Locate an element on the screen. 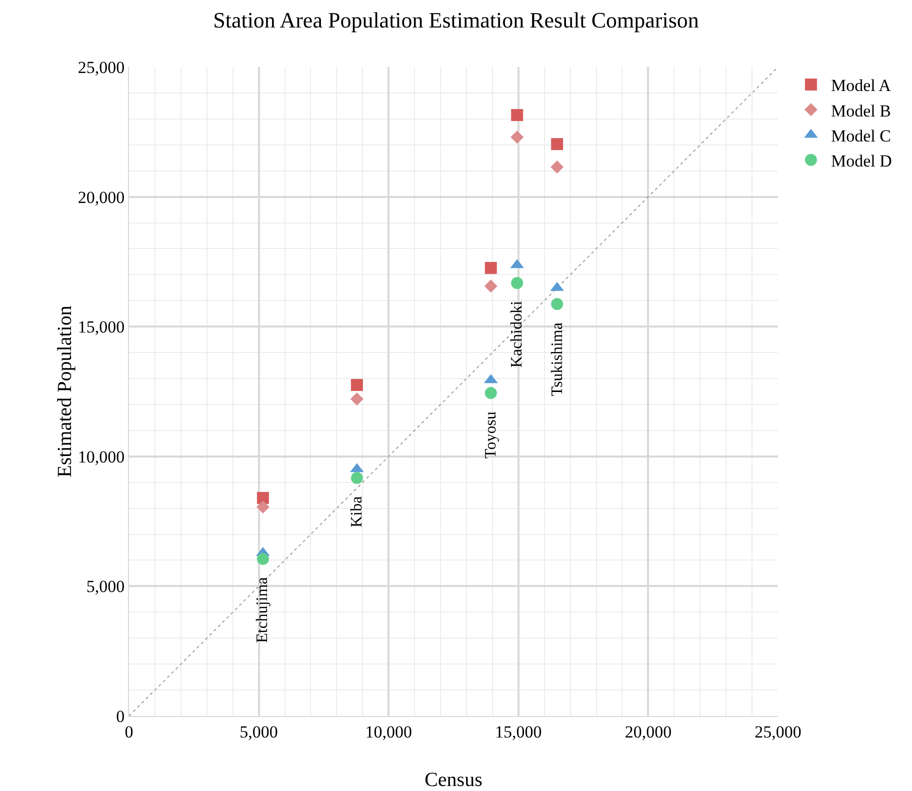 The width and height of the screenshot is (912, 791). chart-title: Station Area Population Estimation Result Comparison is located at coordinates (456, 19).